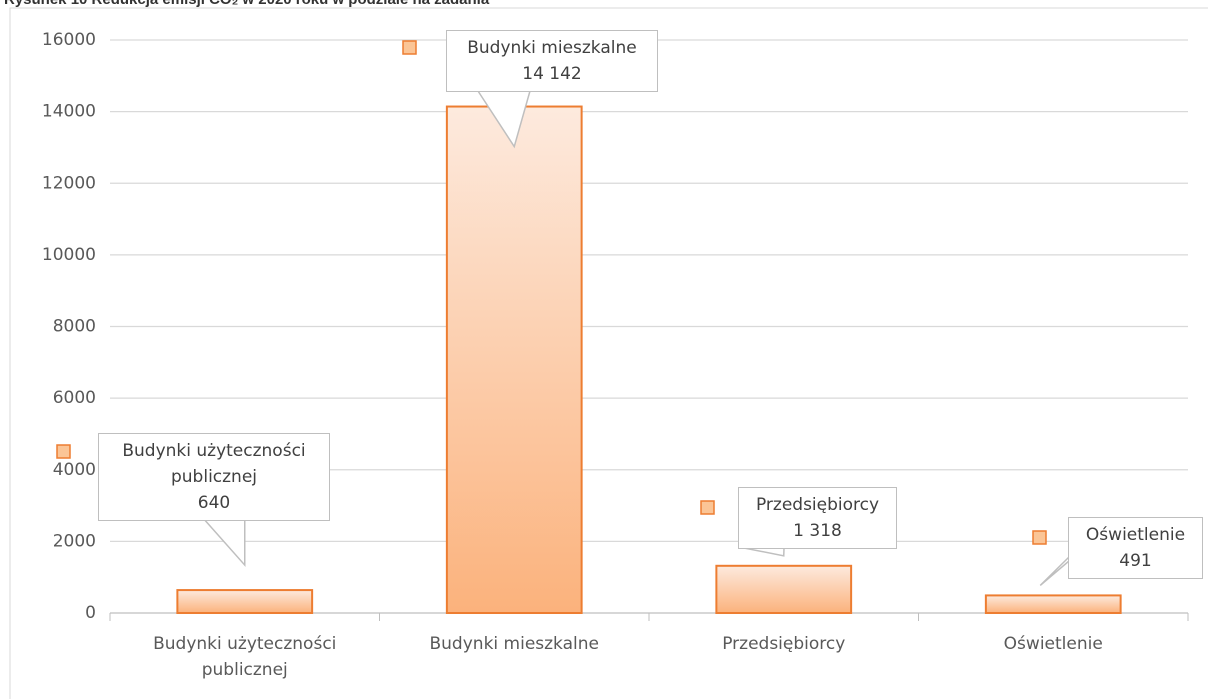  What do you see at coordinates (1135, 561) in the screenshot?
I see `data-label: 491` at bounding box center [1135, 561].